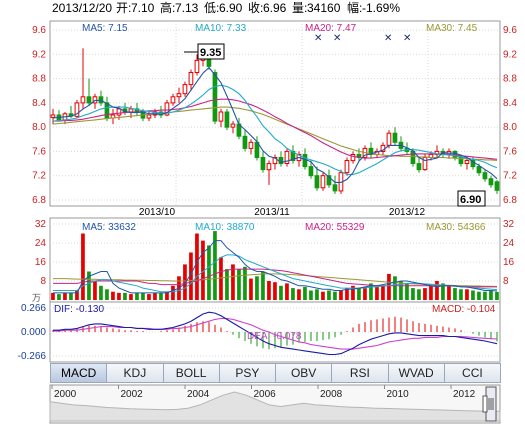 This screenshot has height=427, width=525. I want to click on dif-label: DIF: -0.130, so click(79, 309).